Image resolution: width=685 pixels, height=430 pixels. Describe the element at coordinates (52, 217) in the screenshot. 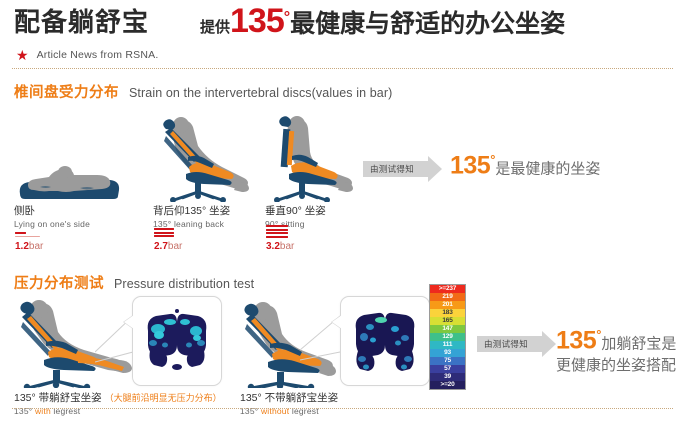

I see `figure1-caption: 侧卧 Lying on one's side` at that location.